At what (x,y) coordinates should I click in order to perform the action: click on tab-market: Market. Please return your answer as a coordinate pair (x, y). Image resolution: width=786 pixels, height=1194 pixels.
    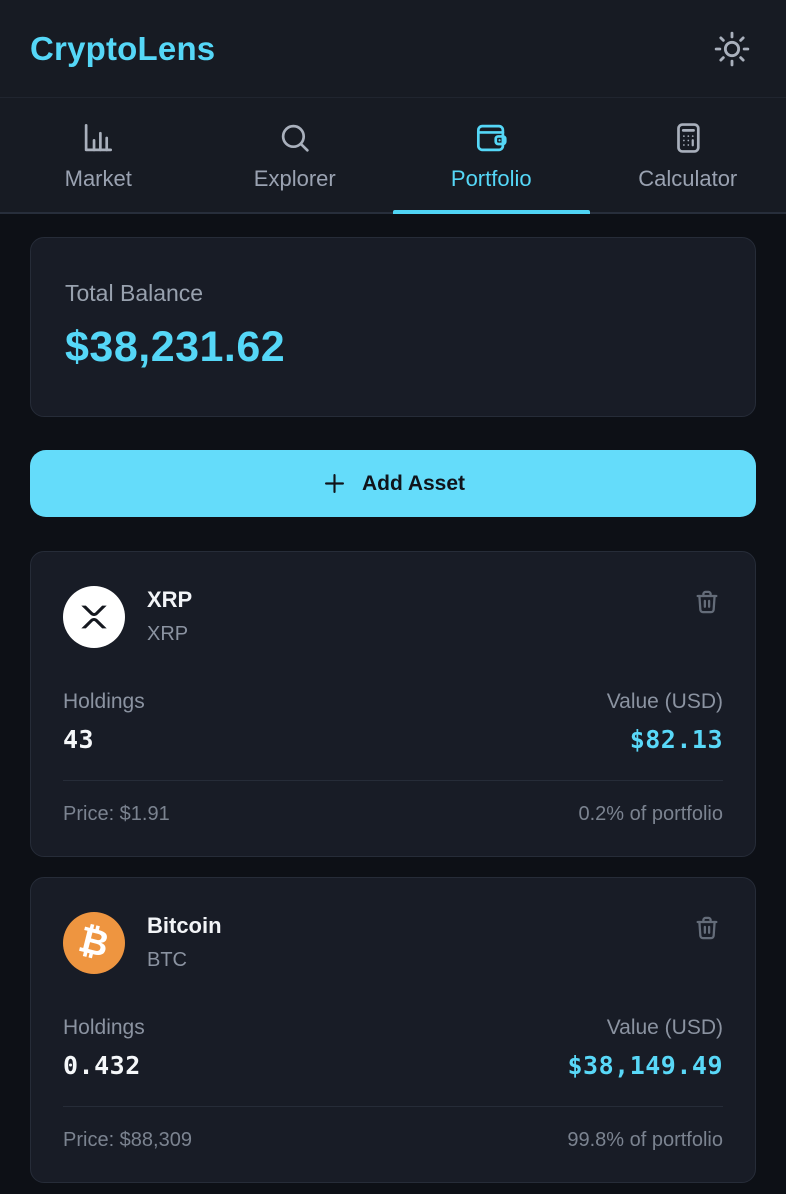
    Looking at the image, I should click on (98, 155).